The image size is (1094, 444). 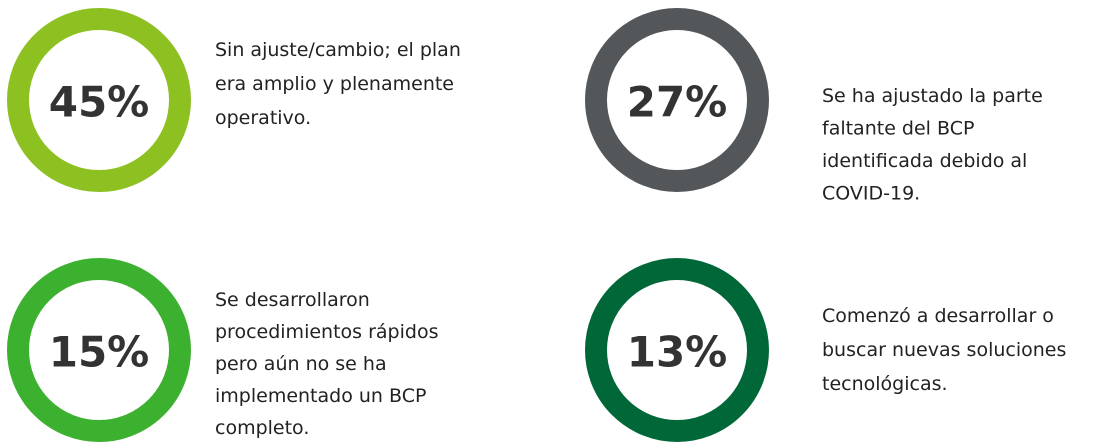 I want to click on description-line: era amplio y plenamente, so click(x=334, y=84).